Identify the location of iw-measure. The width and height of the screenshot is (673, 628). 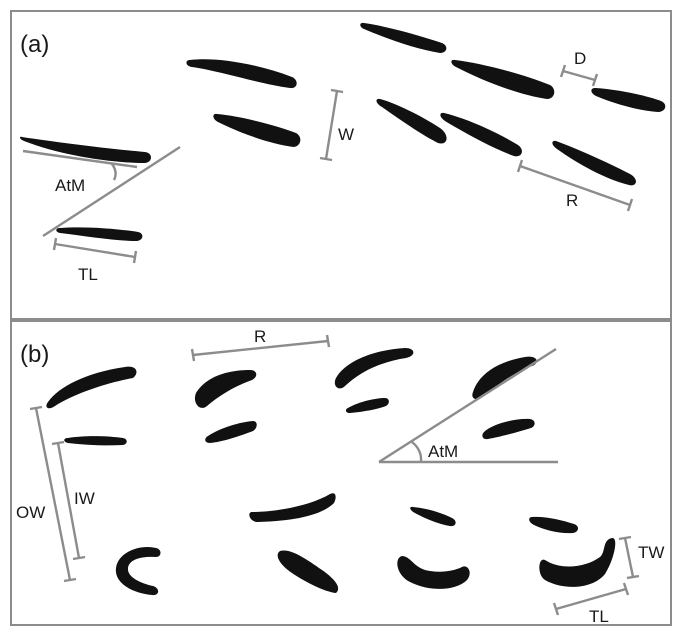
(68, 500).